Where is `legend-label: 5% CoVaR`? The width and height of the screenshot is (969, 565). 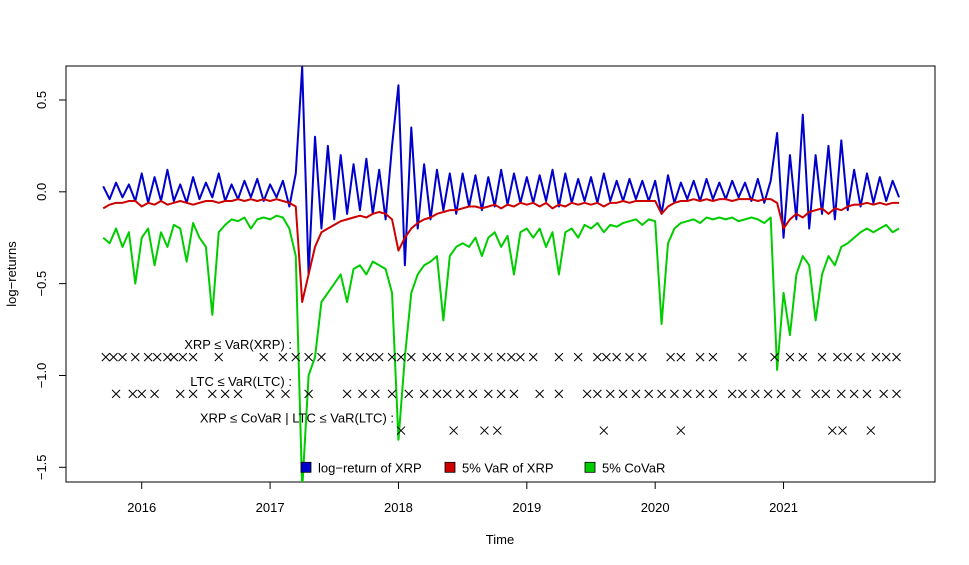
legend-label: 5% CoVaR is located at coordinates (633, 467).